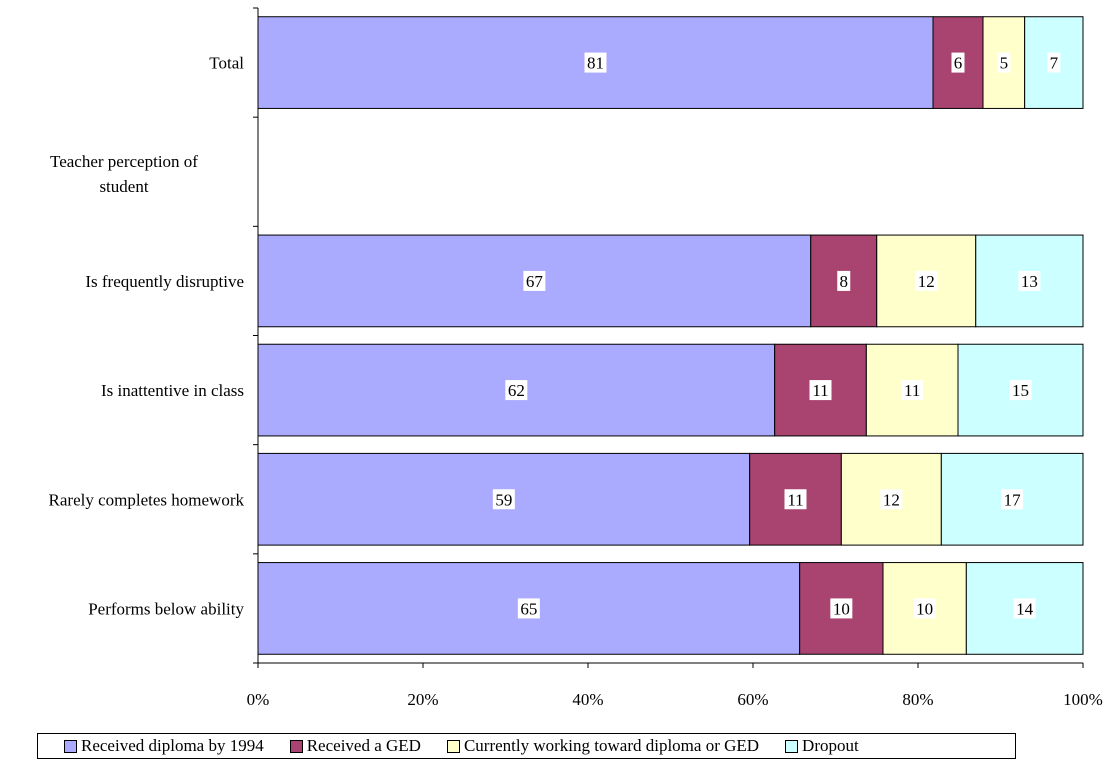 Image resolution: width=1108 pixels, height=761 pixels. I want to click on category-label-line: student, so click(123, 186).